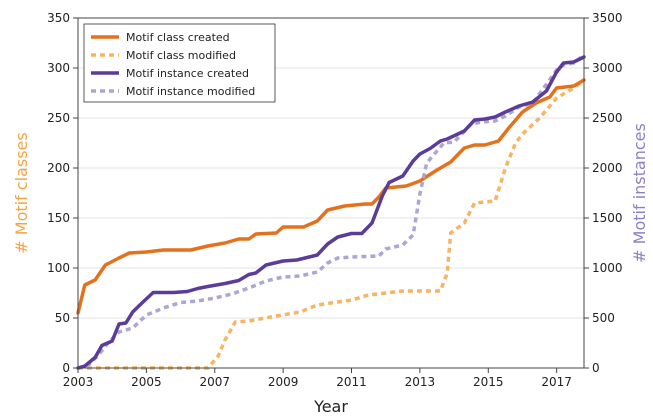  Describe the element at coordinates (146, 382) in the screenshot. I see `x-tick-label: 2005` at that location.